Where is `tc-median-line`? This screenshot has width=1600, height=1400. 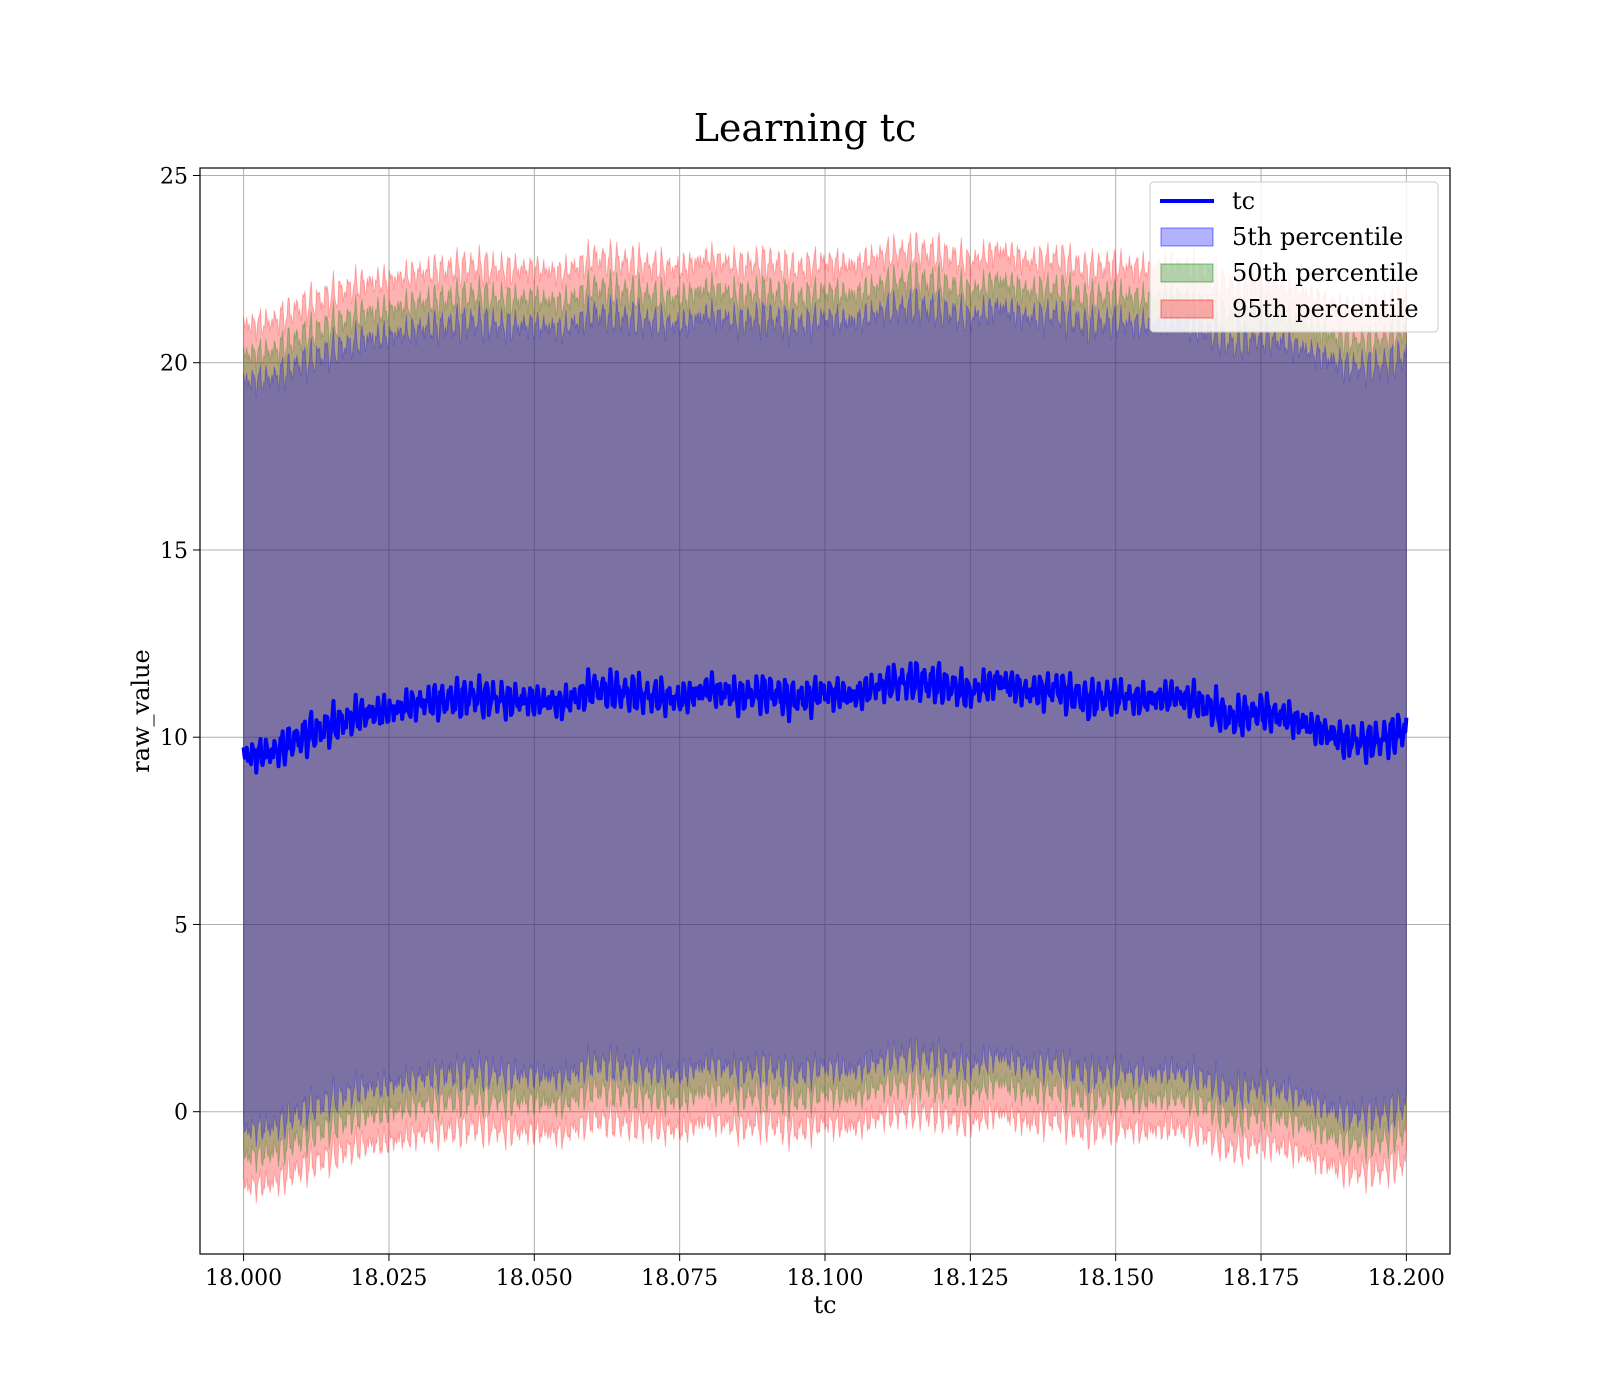 tc-median-line is located at coordinates (825, 718).